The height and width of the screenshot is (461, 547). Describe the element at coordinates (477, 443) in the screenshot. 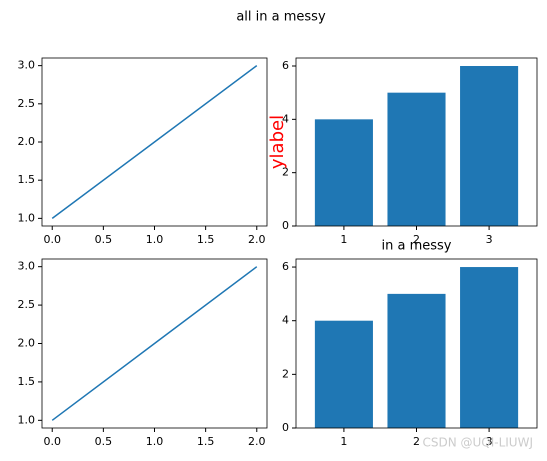

I see `watermark: CSDN @UQI-LIUWJ` at that location.